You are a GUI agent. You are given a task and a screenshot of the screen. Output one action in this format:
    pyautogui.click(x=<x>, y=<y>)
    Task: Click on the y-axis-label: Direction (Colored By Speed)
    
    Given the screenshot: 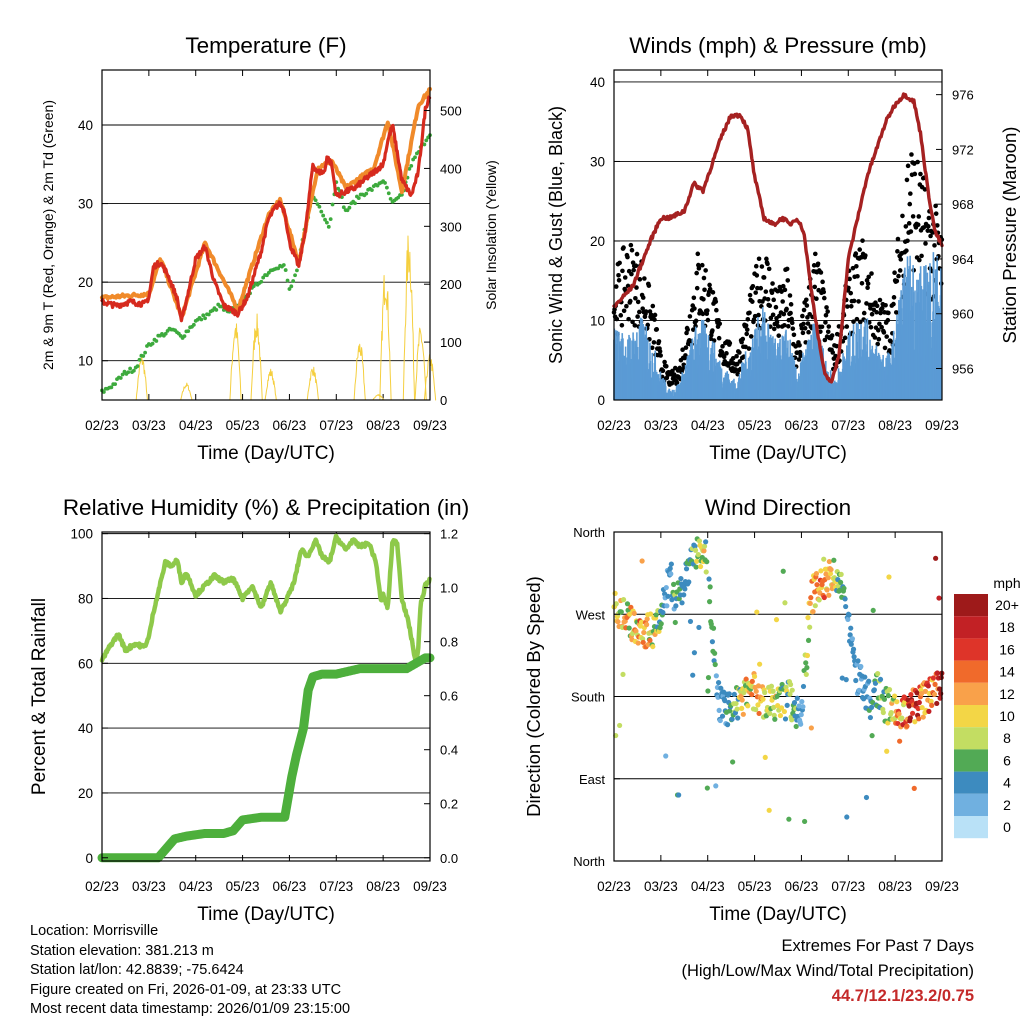 What is the action you would take?
    pyautogui.click(x=533, y=696)
    